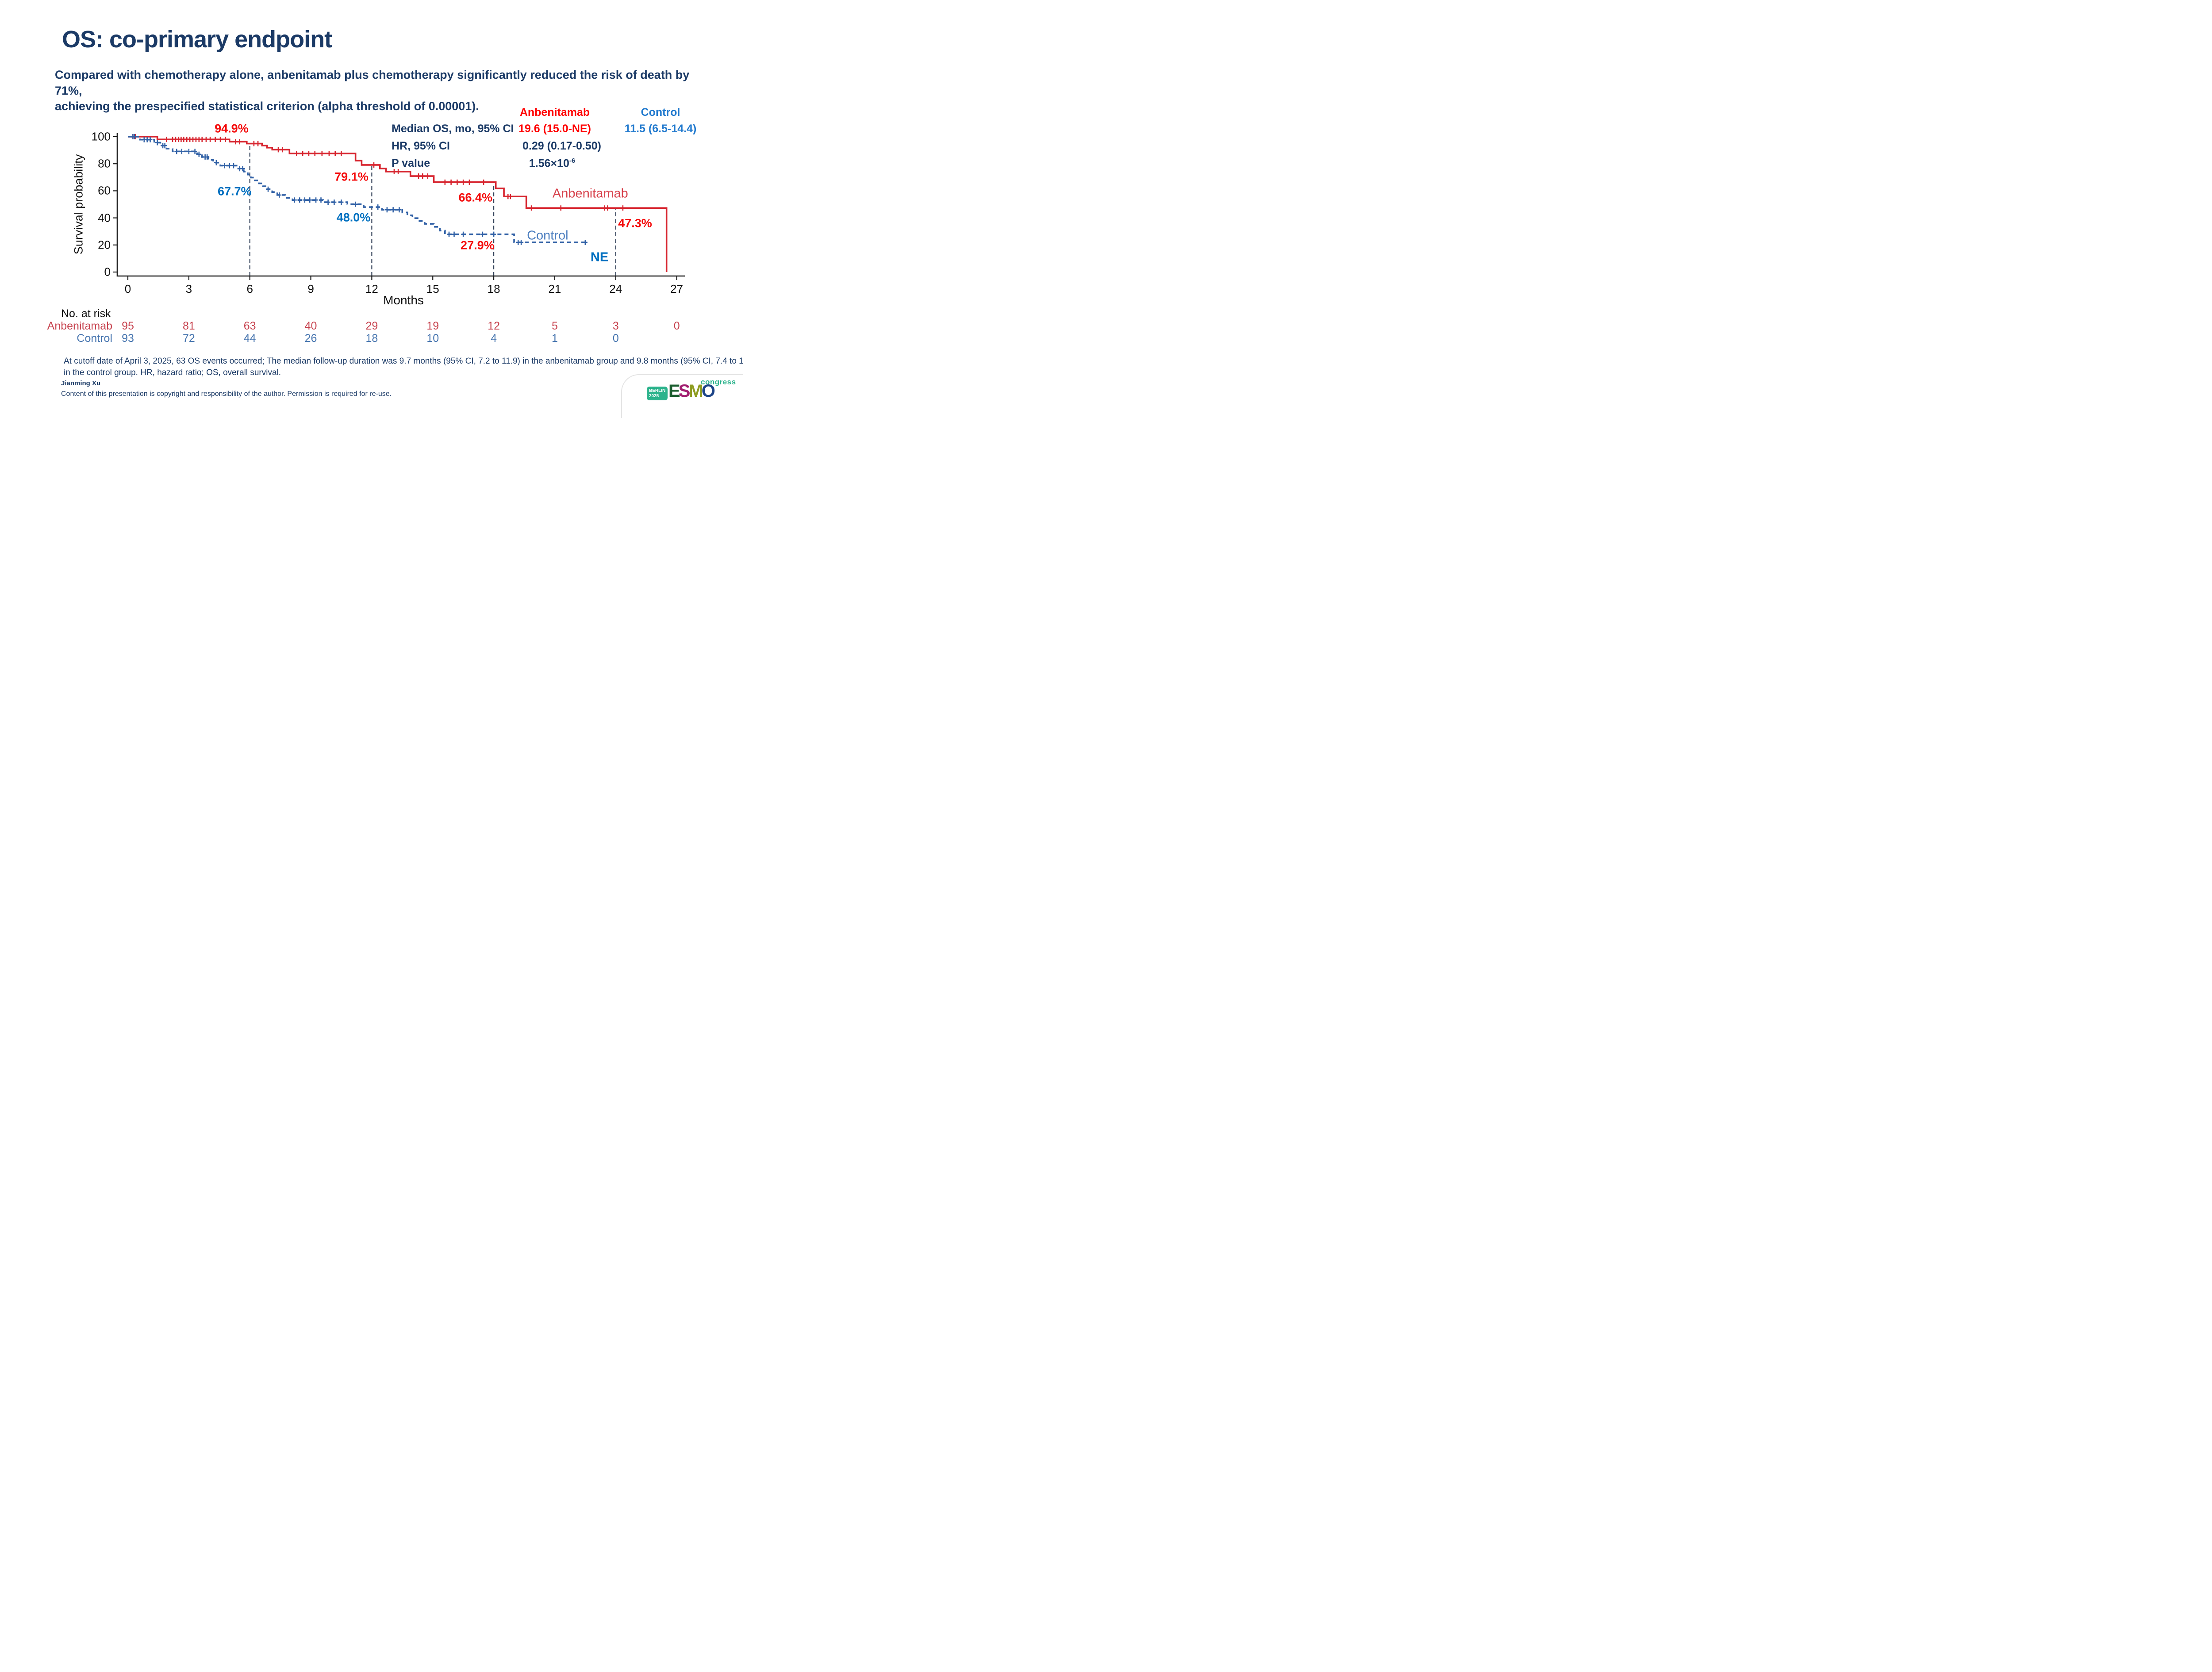 This screenshot has height=1672, width=2212. I want to click on stats-row-median-anbenitamab: 19.6 (15.0-NE), so click(555, 129).